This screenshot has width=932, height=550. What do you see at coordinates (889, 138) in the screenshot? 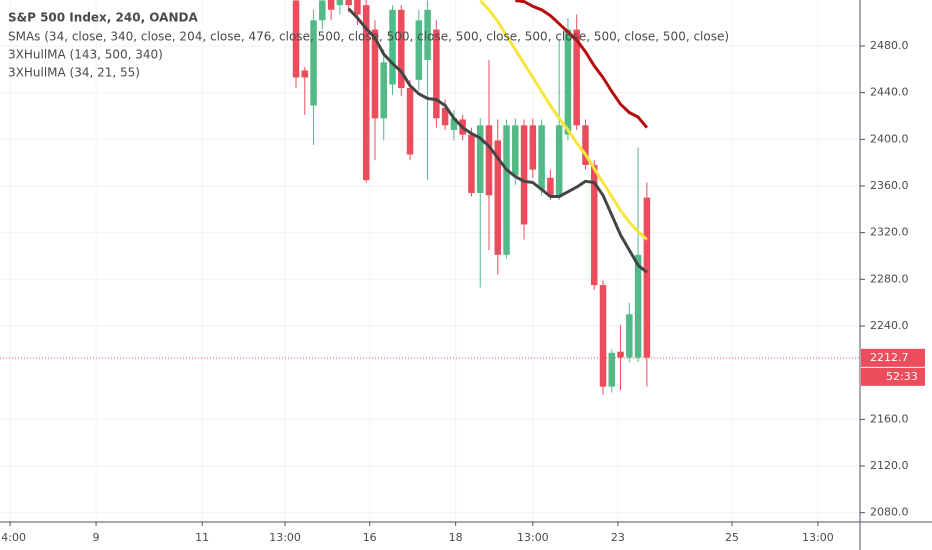
I see `y-tick-label: 2400.0` at bounding box center [889, 138].